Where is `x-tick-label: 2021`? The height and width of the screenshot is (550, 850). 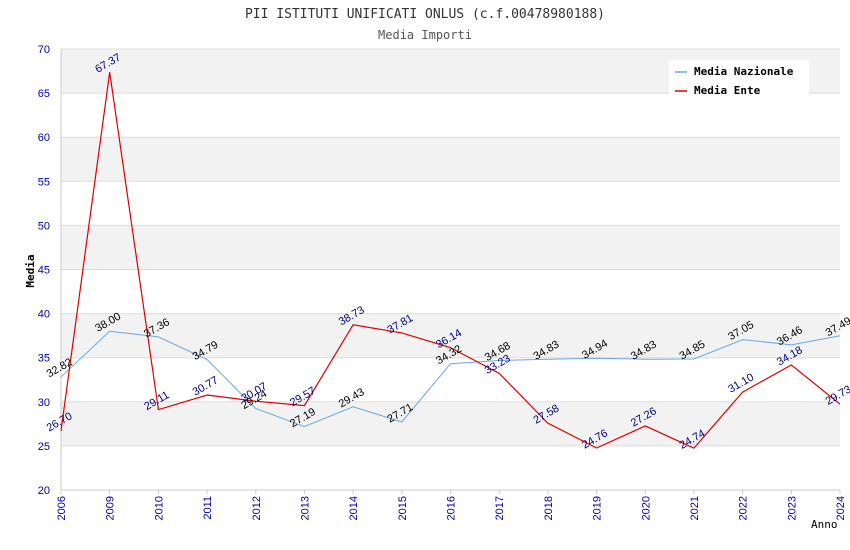
x-tick-label: 2021 is located at coordinates (695, 508).